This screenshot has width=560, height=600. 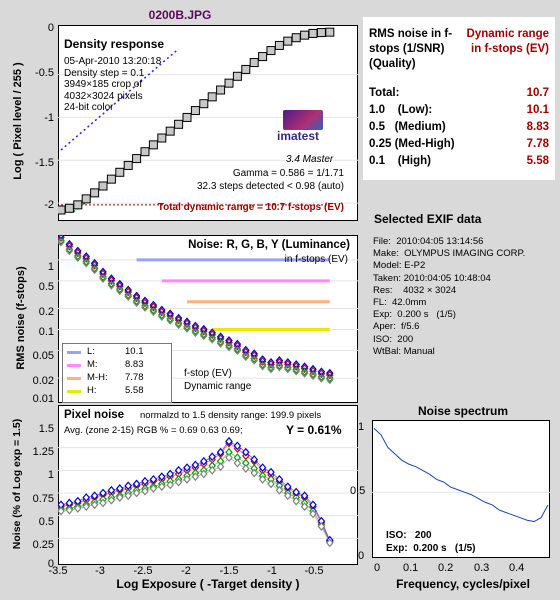 I want to click on exif-line: Make: OLYMPUS IMAGING CORP., so click(x=449, y=254).